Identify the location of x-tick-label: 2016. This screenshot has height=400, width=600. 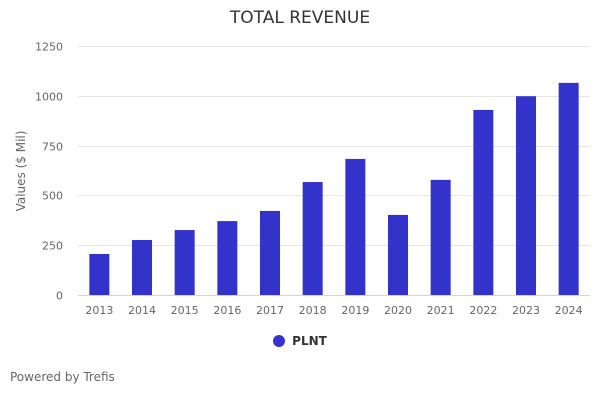
(227, 310).